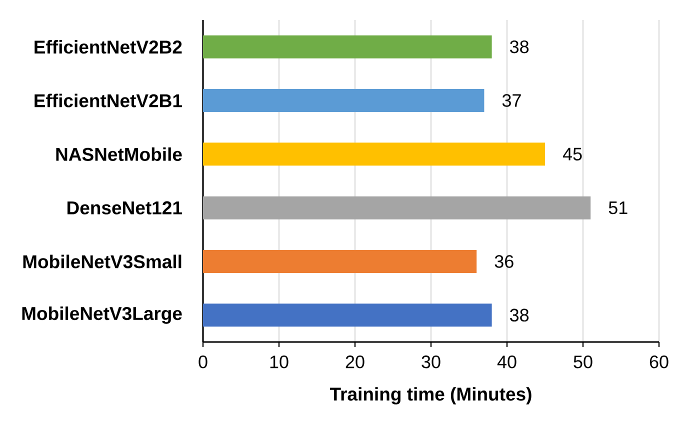 Image resolution: width=677 pixels, height=431 pixels. What do you see at coordinates (511, 100) in the screenshot?
I see `data-label: 37` at bounding box center [511, 100].